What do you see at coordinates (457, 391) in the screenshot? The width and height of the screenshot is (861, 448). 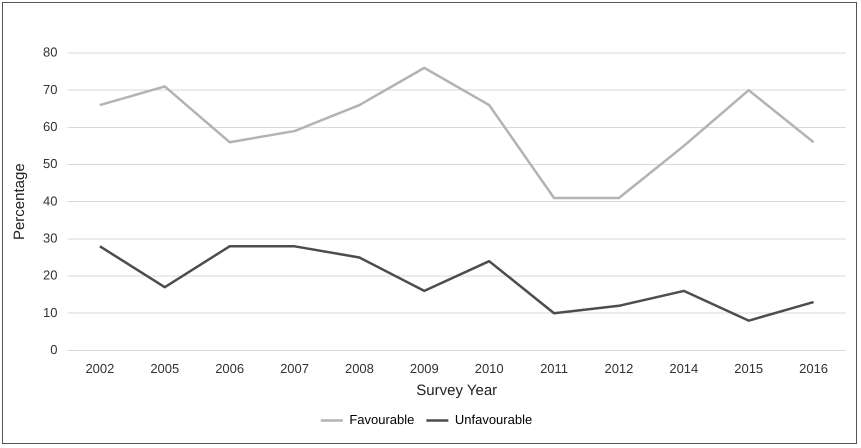 I see `x-axis-title: Survey Year` at bounding box center [457, 391].